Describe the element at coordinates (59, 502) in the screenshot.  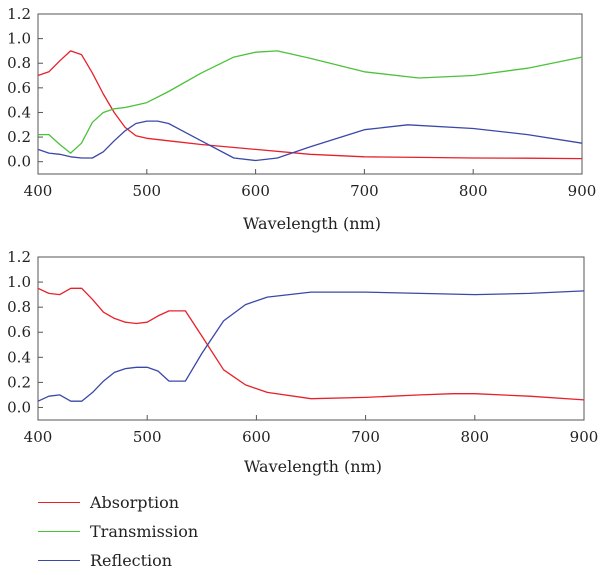
I see `legend-swatch-absorption` at that location.